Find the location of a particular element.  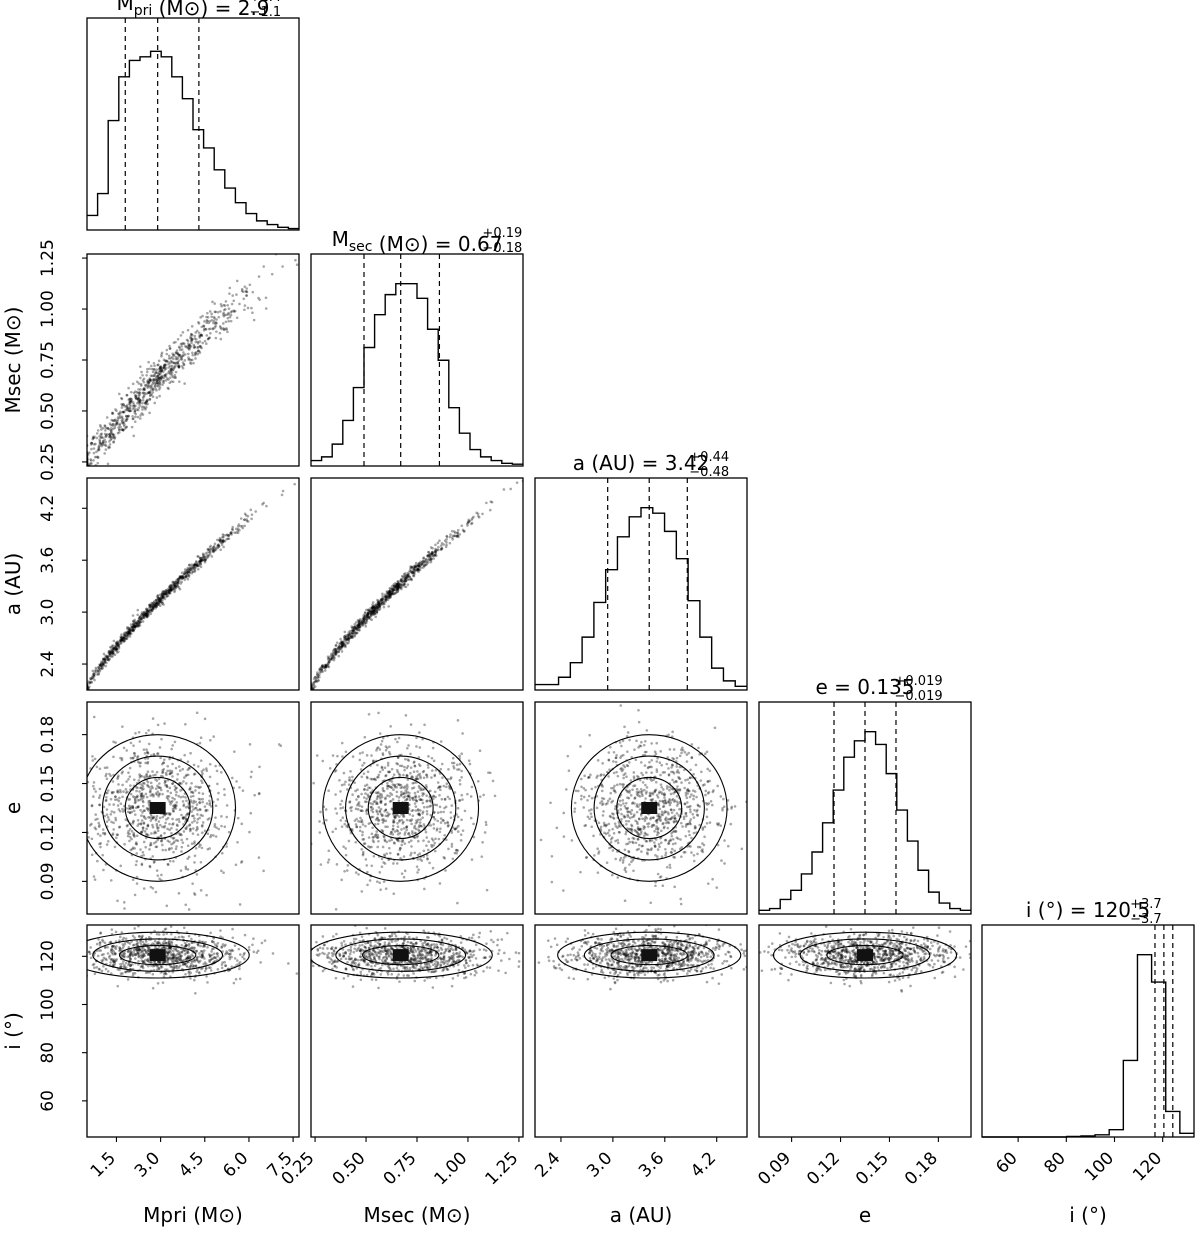

x-tick-label-i: 100 is located at coordinates (1099, 1166).